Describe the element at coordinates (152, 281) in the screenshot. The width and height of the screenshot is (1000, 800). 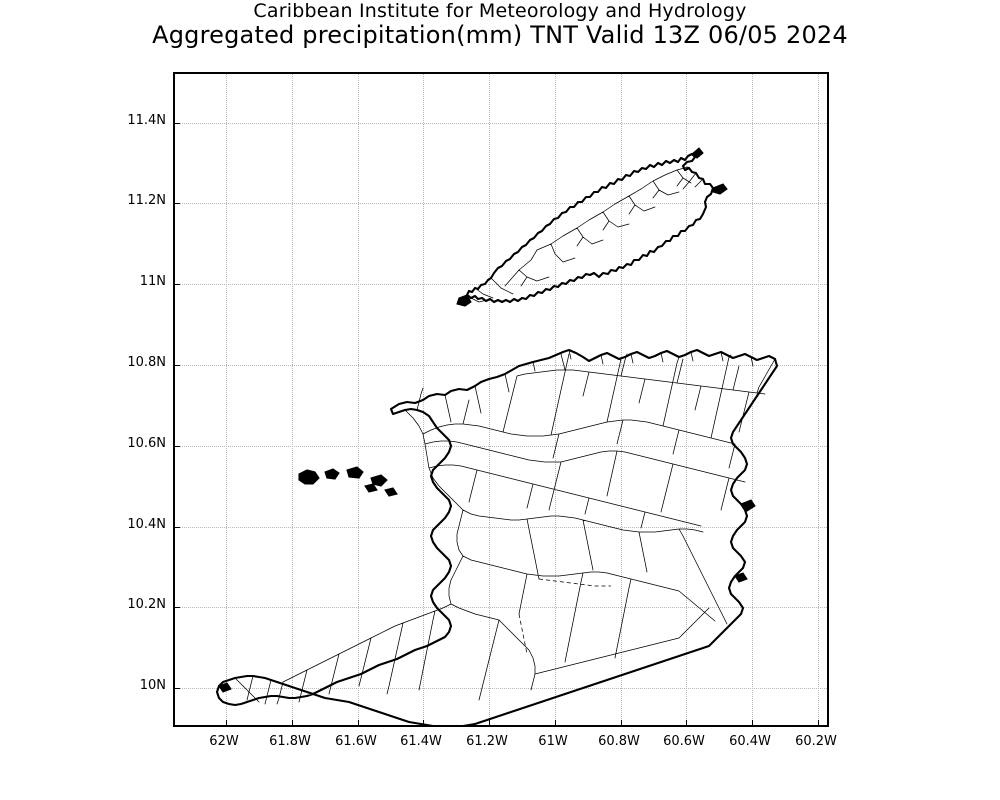
I see `ytick-label-11n: 11N` at that location.